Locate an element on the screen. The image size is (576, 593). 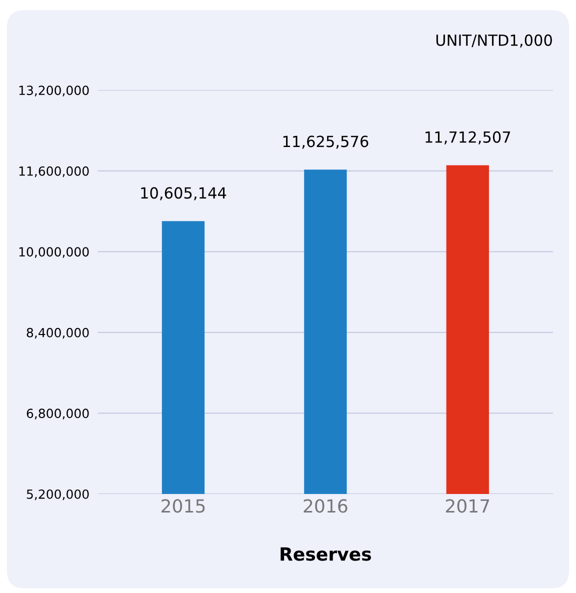
y-tick-label: 10,000,000 is located at coordinates (54, 252).